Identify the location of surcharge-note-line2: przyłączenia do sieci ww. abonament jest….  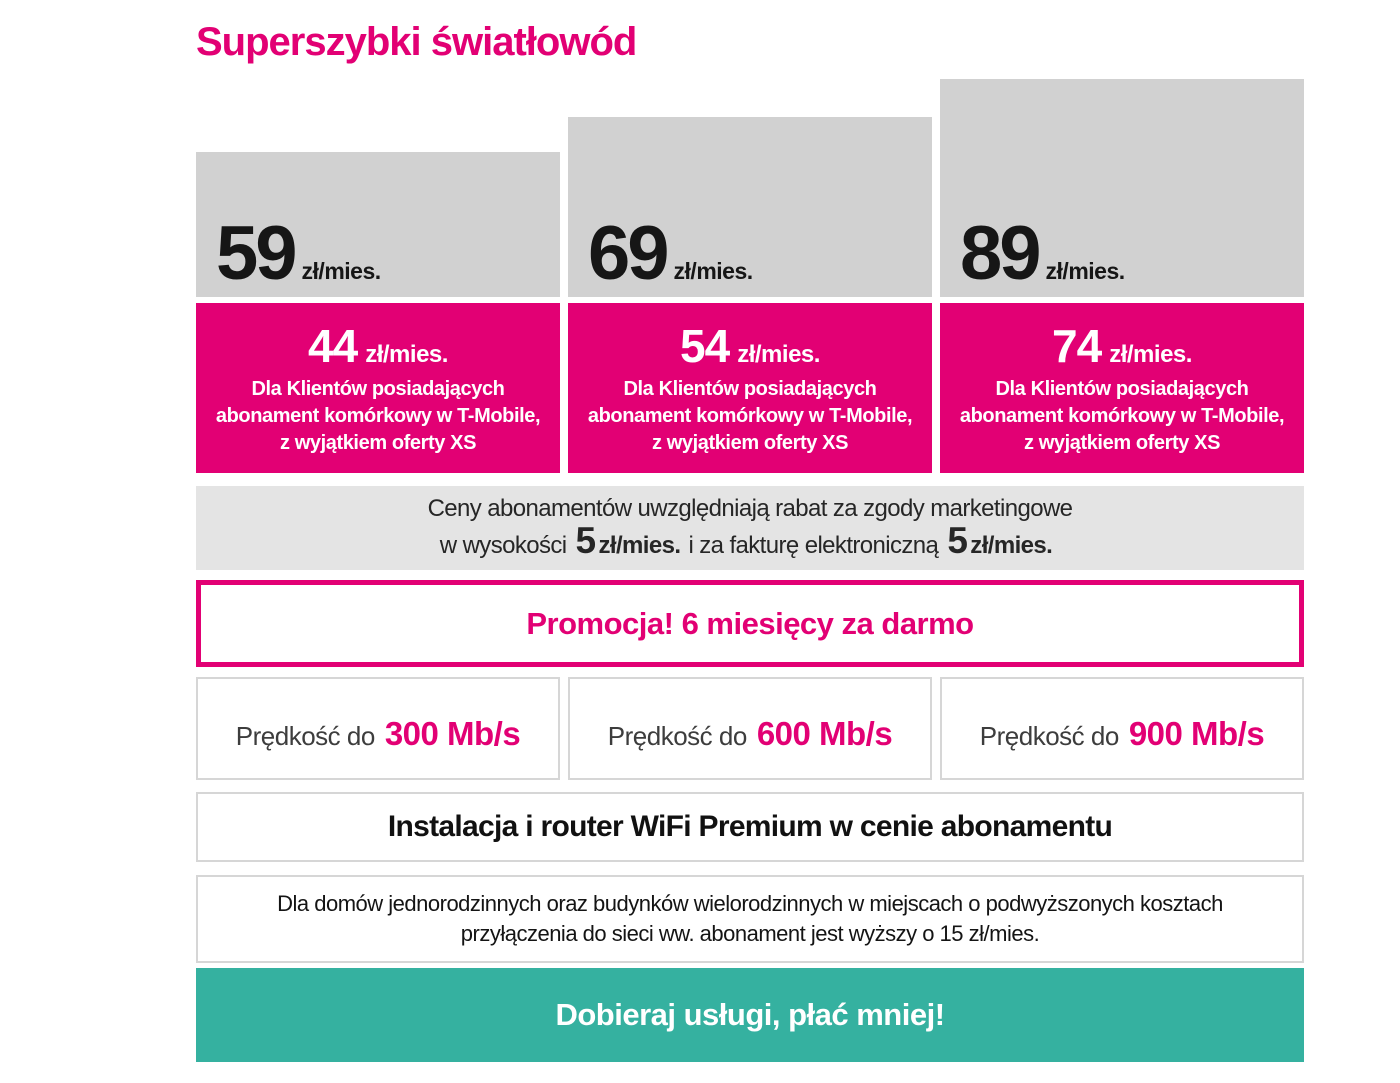
(750, 933).